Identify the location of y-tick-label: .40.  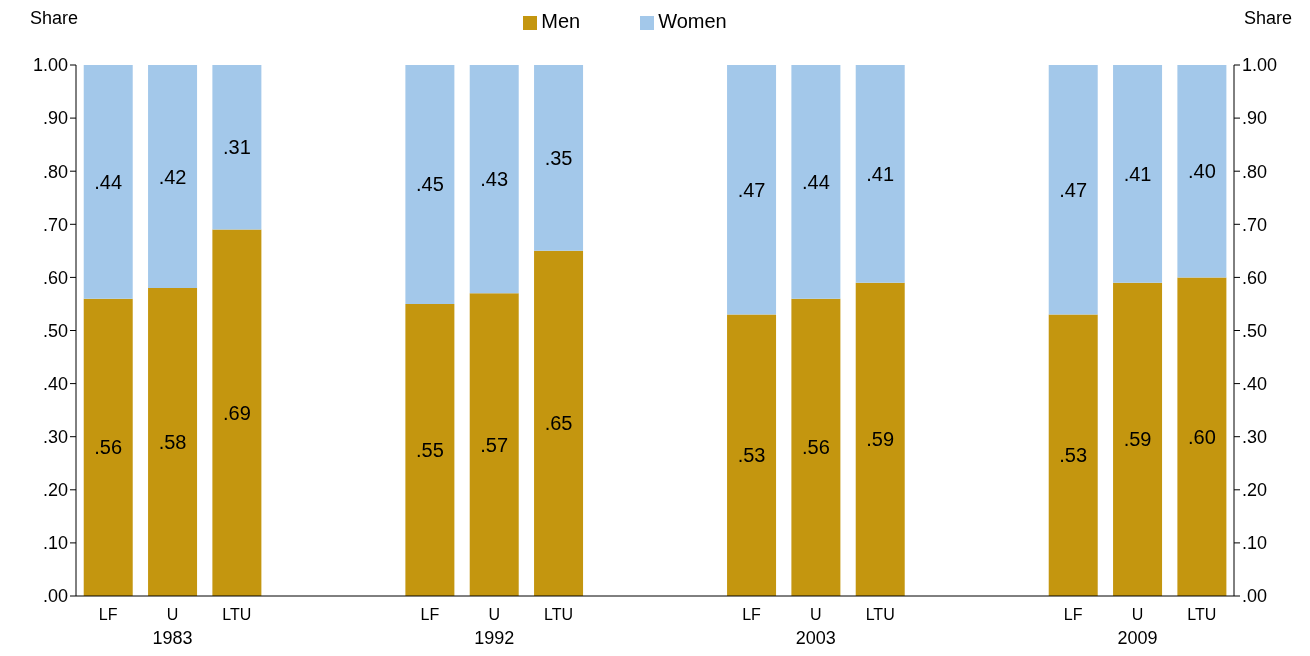
(55, 383).